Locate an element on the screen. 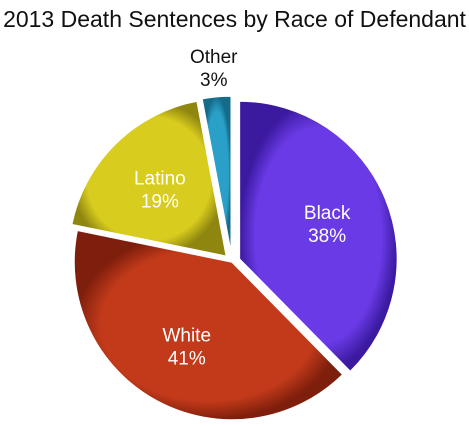  pie-slice-other is located at coordinates (217, 175).